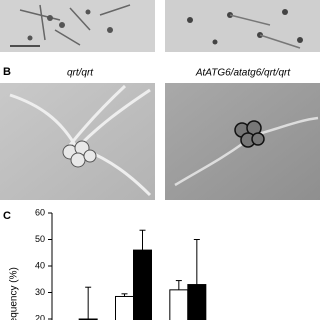 The image size is (320, 320). What do you see at coordinates (40, 239) in the screenshot?
I see `y-tick-label: 50` at bounding box center [40, 239].